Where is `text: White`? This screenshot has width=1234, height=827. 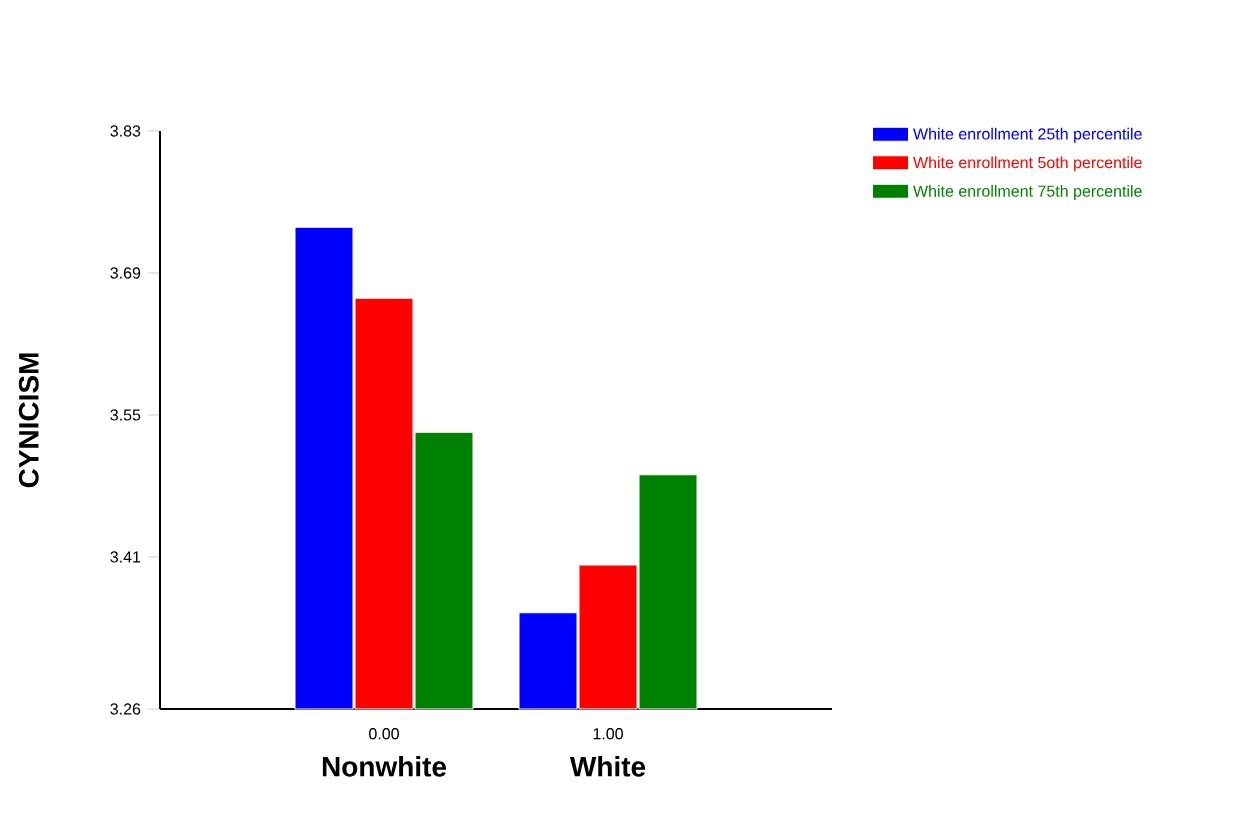 text: White is located at coordinates (607, 766).